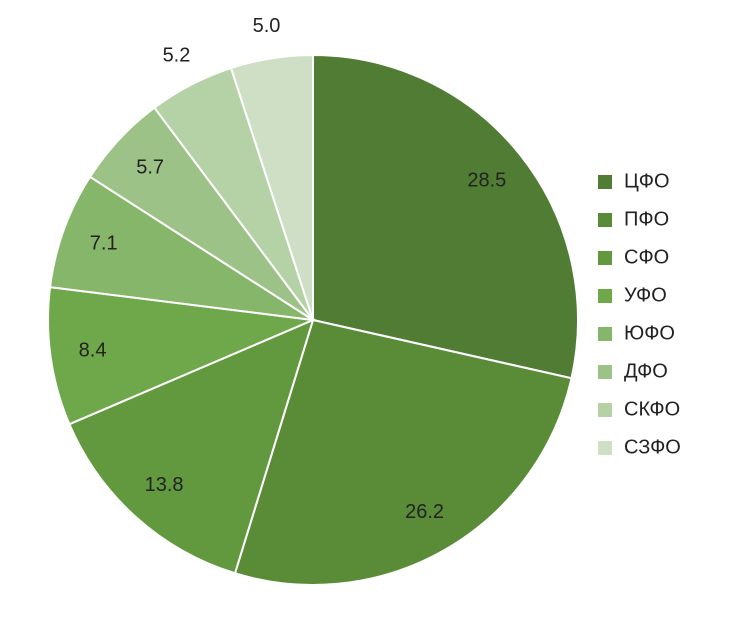 The image size is (730, 630). I want to click on legend-label: СЗФО, so click(652, 447).